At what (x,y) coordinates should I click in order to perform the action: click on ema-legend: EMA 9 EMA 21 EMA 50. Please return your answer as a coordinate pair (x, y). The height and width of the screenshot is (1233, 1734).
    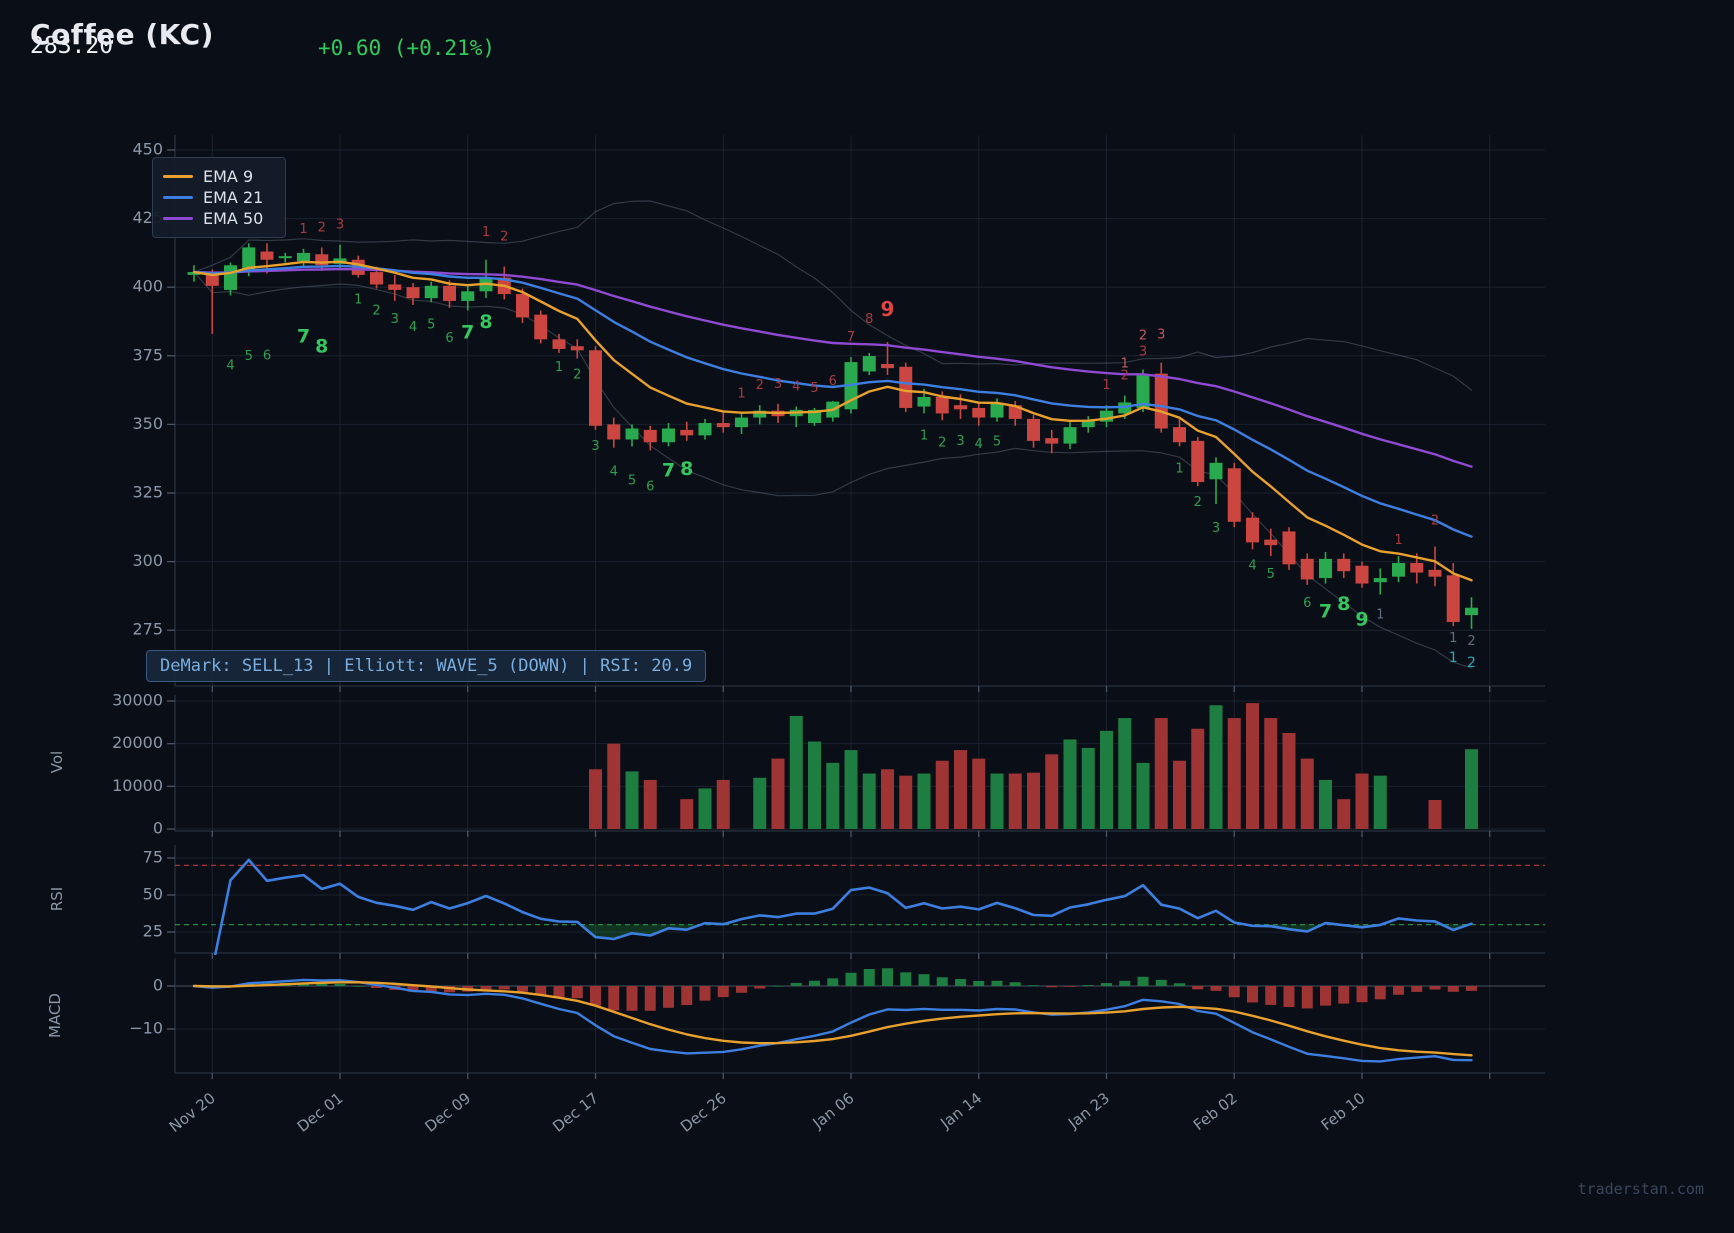
    Looking at the image, I should click on (219, 197).